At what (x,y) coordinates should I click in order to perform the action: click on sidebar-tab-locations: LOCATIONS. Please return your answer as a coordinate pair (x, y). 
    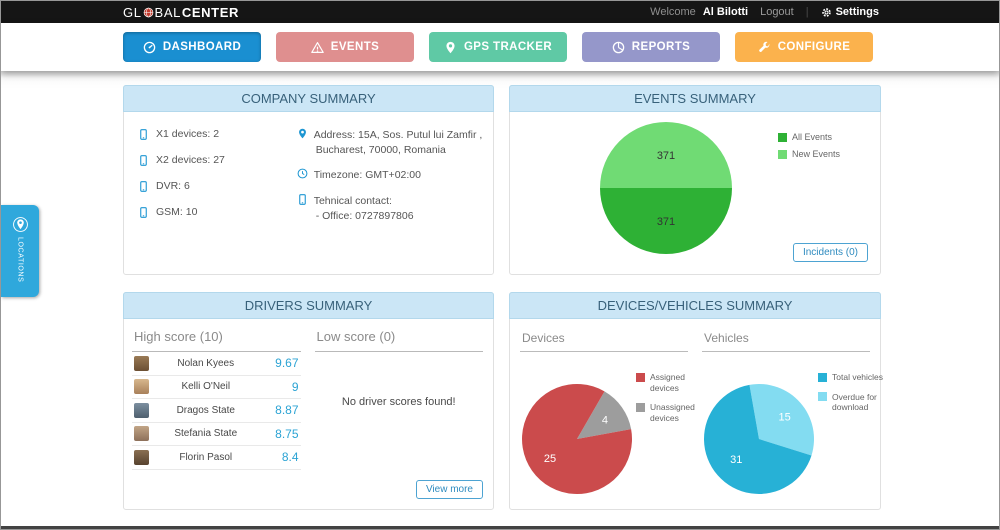
    Looking at the image, I should click on (20, 251).